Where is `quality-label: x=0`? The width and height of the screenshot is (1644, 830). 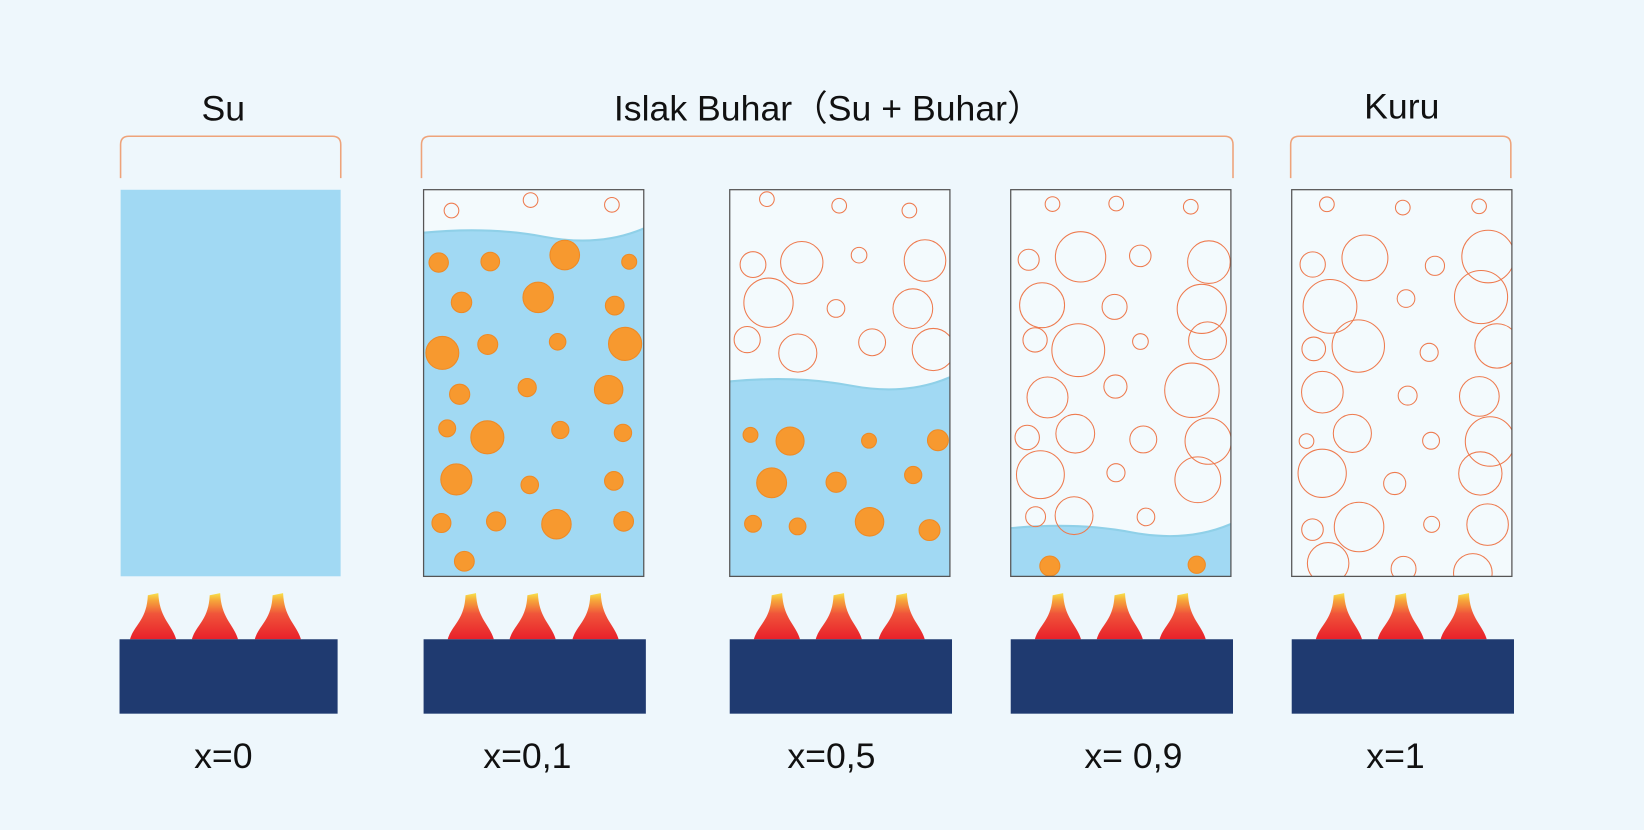
quality-label: x=0 is located at coordinates (223, 756).